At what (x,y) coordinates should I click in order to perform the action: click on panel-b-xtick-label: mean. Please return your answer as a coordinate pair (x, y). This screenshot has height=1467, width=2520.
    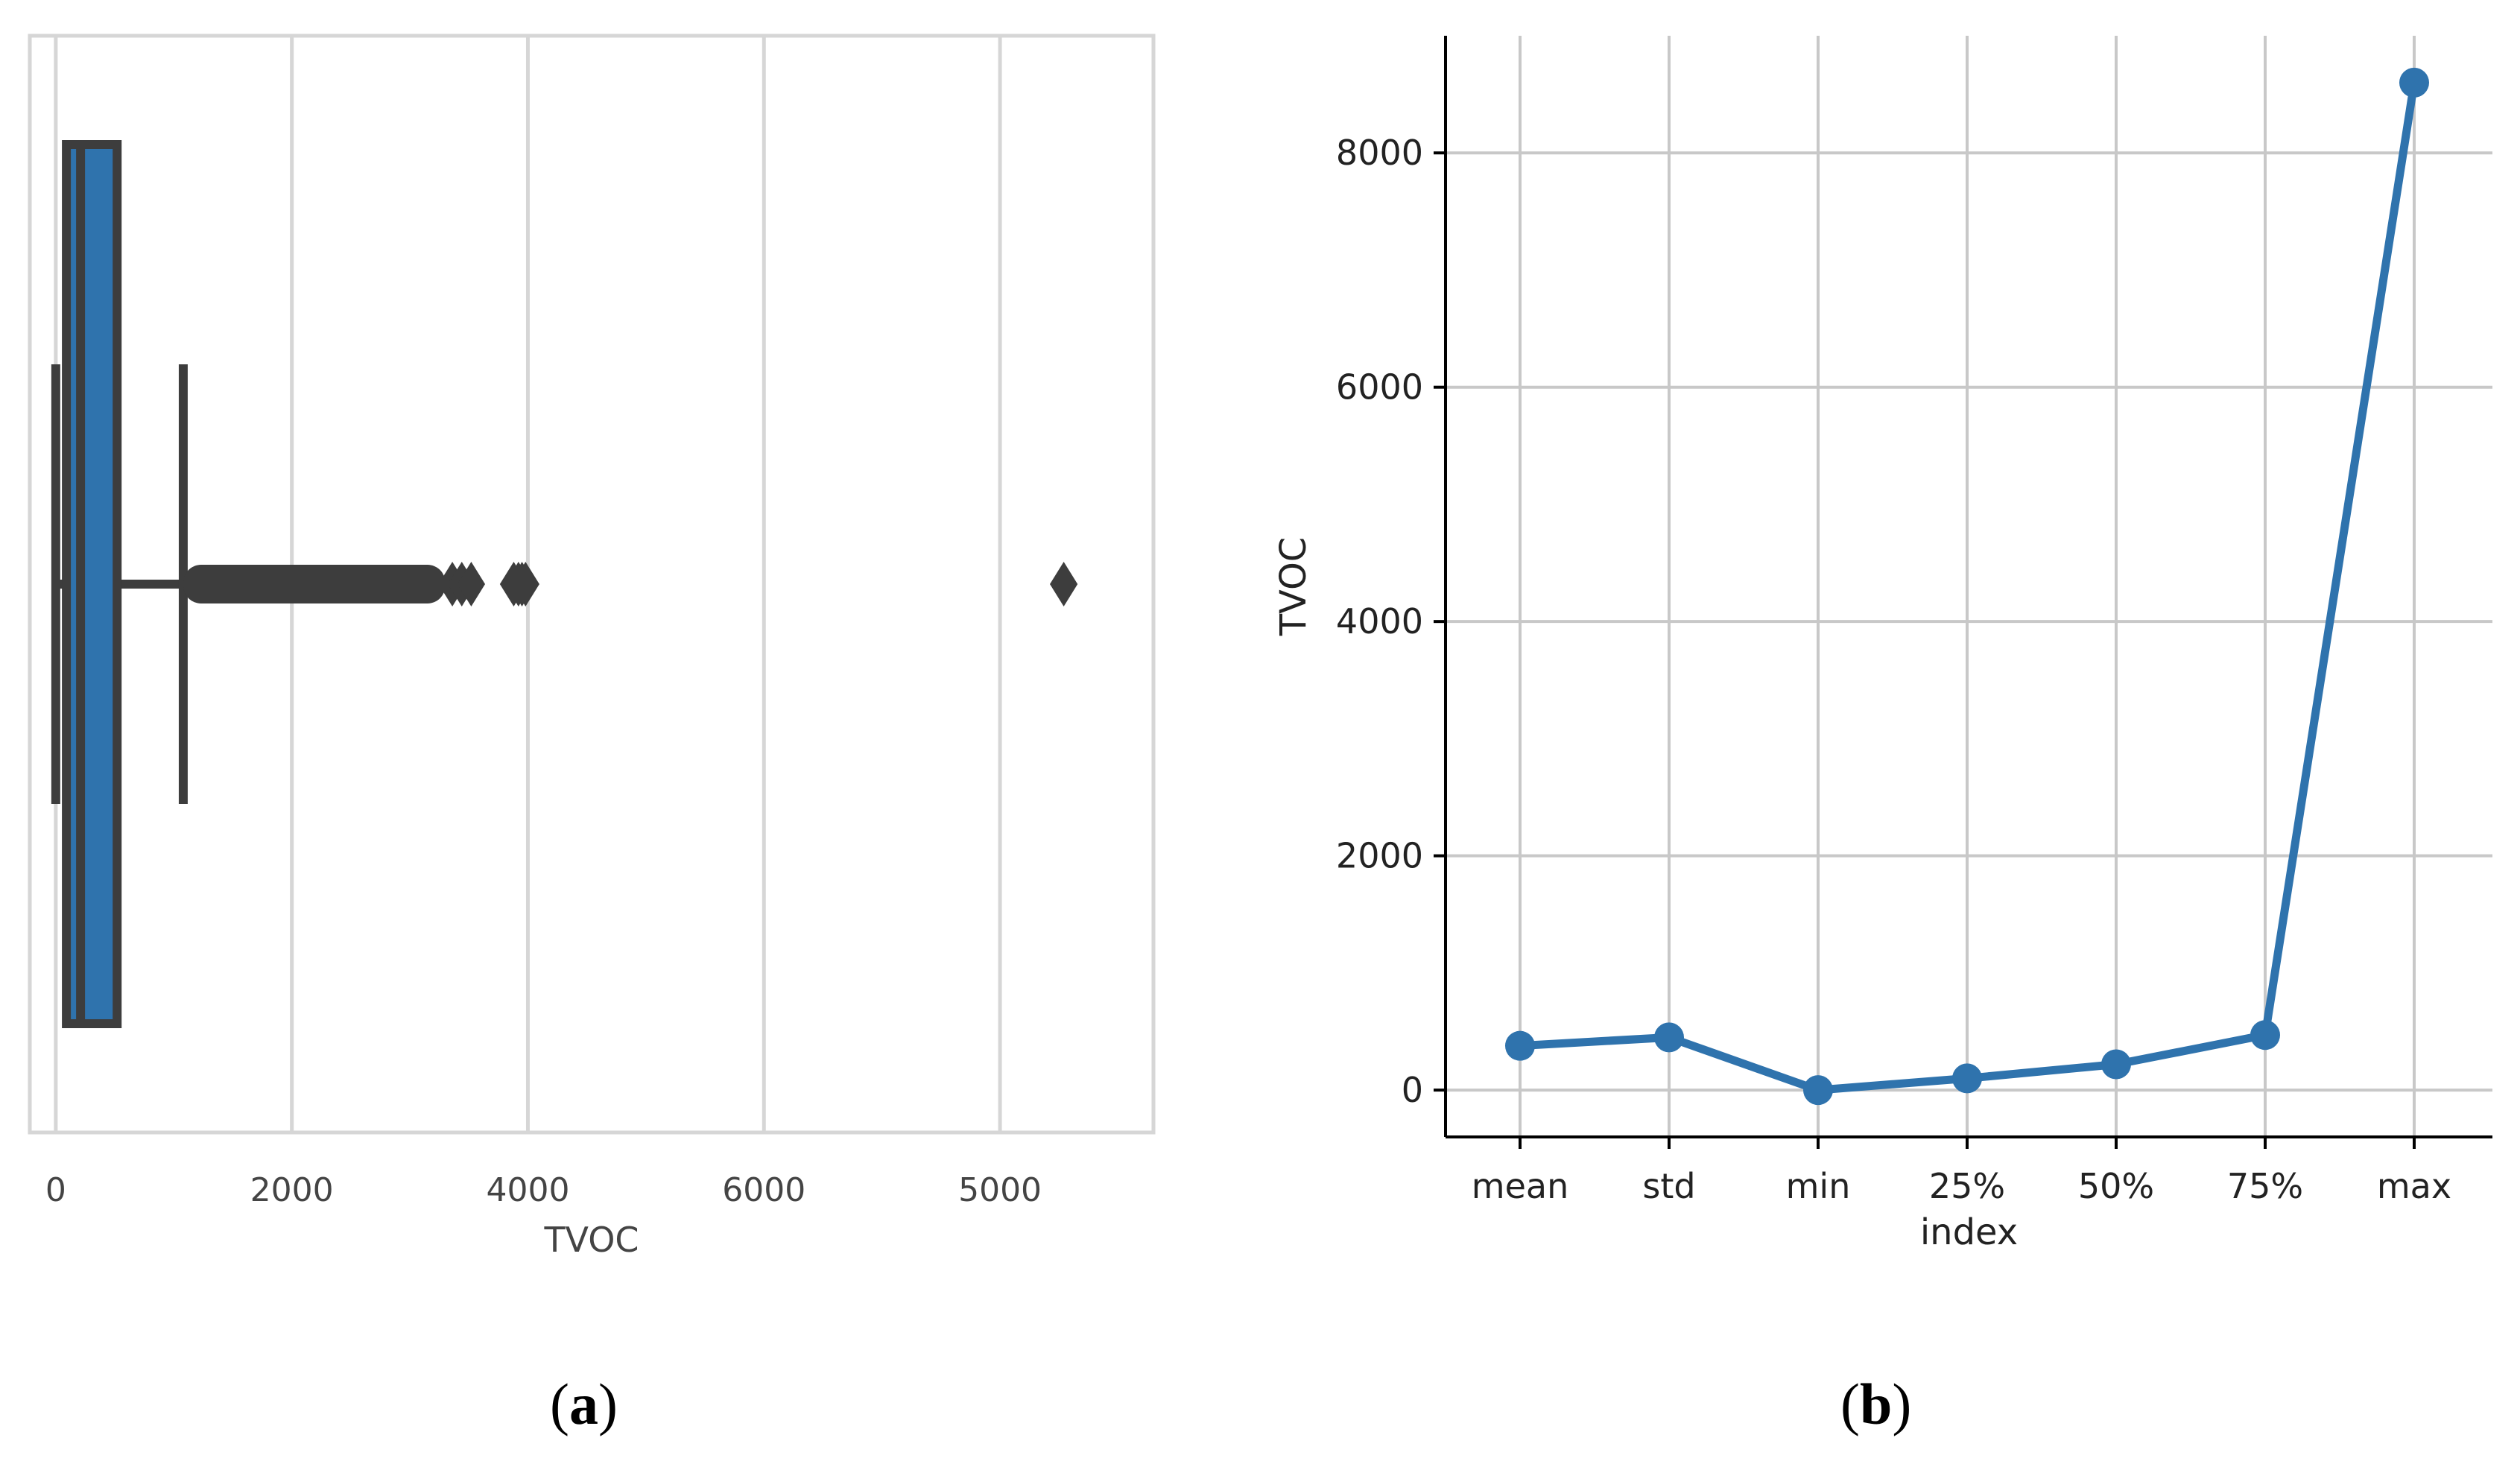
    Looking at the image, I should click on (1520, 1186).